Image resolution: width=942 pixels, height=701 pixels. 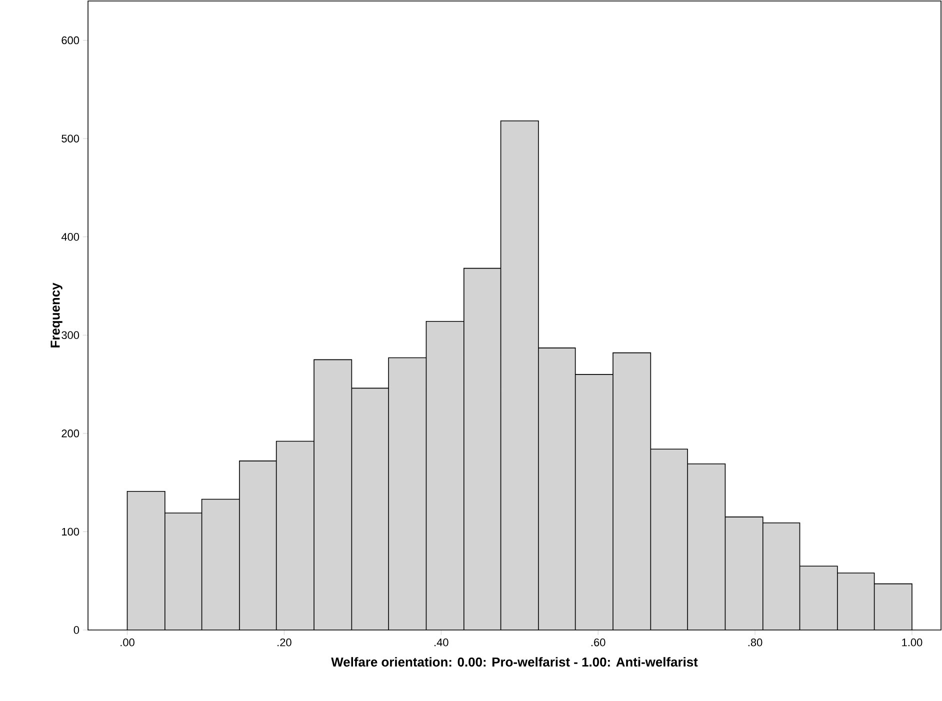 What do you see at coordinates (598, 642) in the screenshot?
I see `x-tick-label: .60` at bounding box center [598, 642].